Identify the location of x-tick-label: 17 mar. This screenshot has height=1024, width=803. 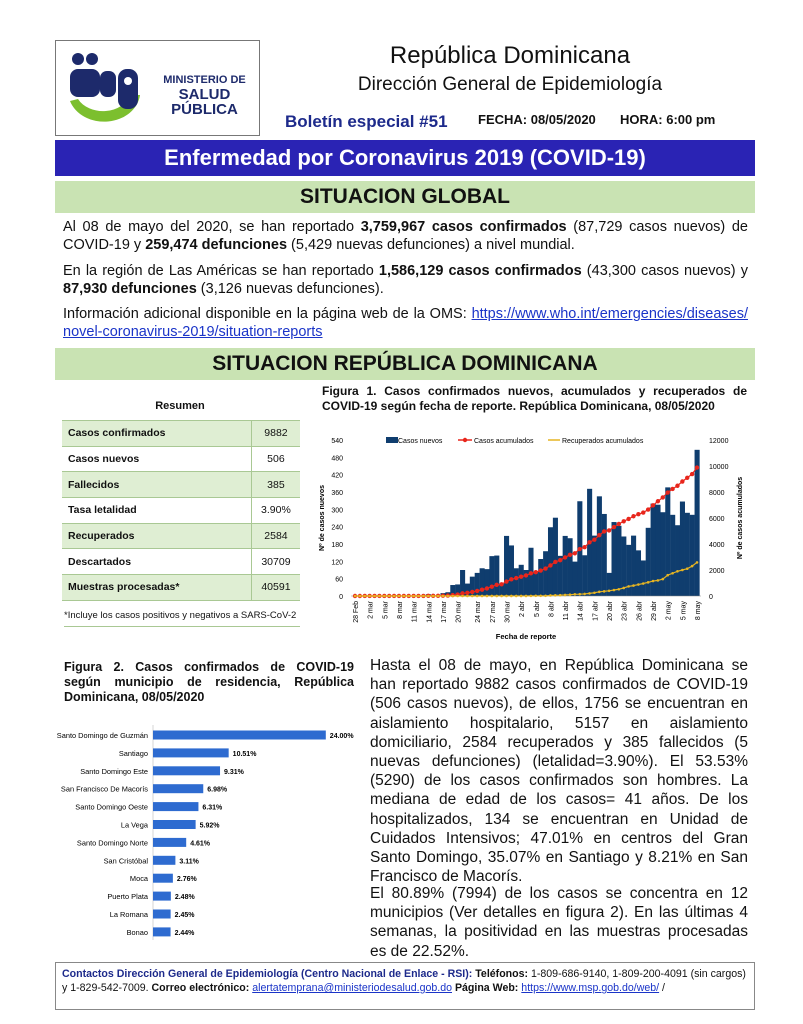
(444, 611).